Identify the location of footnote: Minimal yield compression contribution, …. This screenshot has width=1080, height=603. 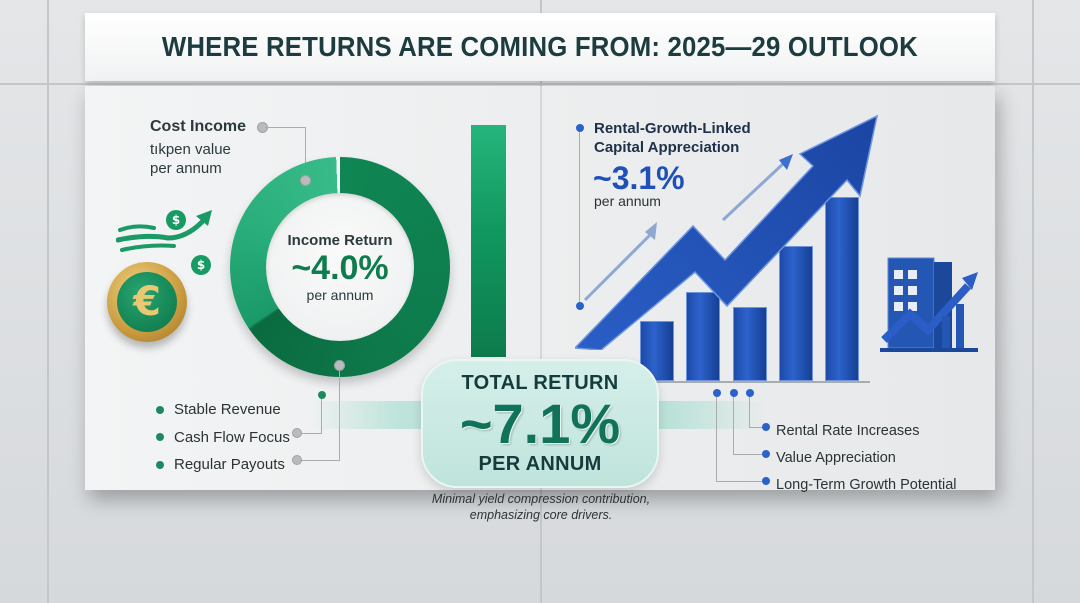
(541, 507).